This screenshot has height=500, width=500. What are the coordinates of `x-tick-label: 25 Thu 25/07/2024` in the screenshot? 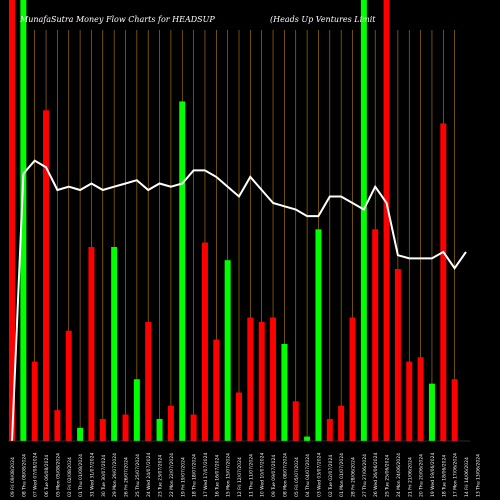 It's located at (138, 475).